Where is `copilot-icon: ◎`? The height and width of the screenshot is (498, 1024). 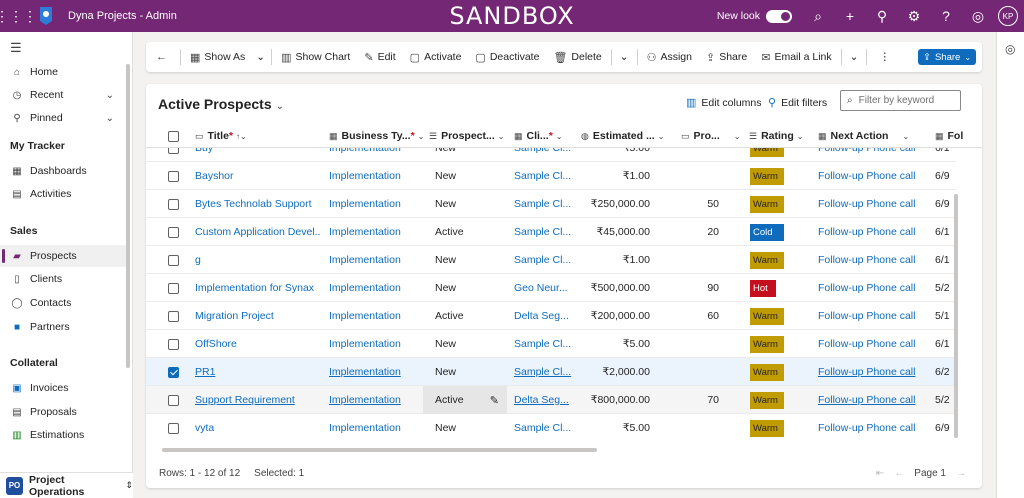 copilot-icon: ◎ is located at coordinates (1010, 49).